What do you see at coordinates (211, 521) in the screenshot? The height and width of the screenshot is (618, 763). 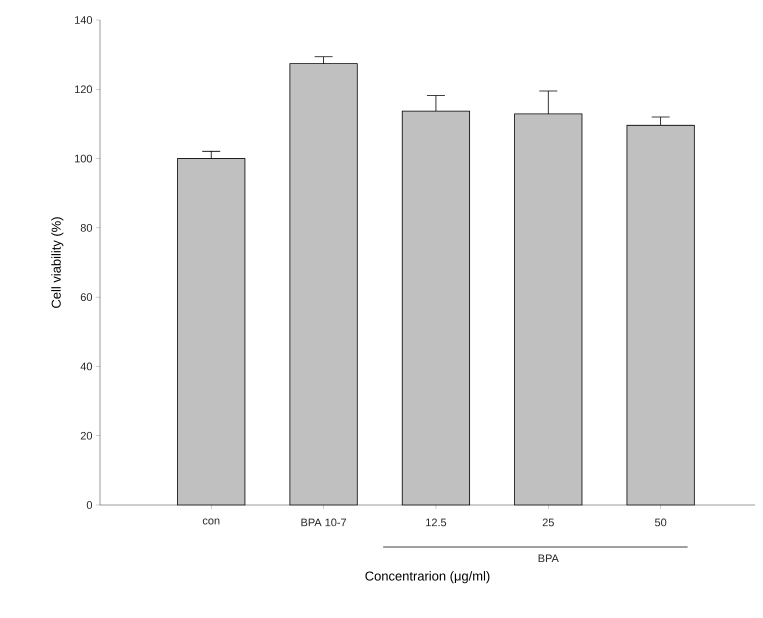 I see `x-tick-label: con` at bounding box center [211, 521].